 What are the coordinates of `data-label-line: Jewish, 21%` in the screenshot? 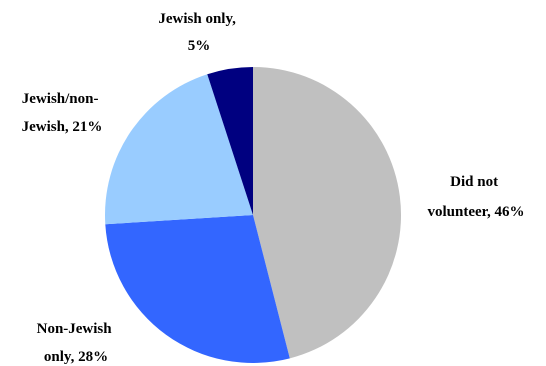 It's located at (62, 127).